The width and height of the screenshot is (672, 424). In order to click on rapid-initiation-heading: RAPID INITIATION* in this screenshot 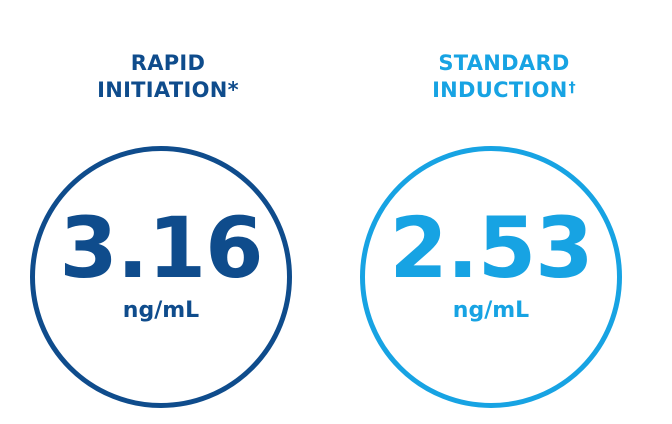, I will do `click(168, 77)`.